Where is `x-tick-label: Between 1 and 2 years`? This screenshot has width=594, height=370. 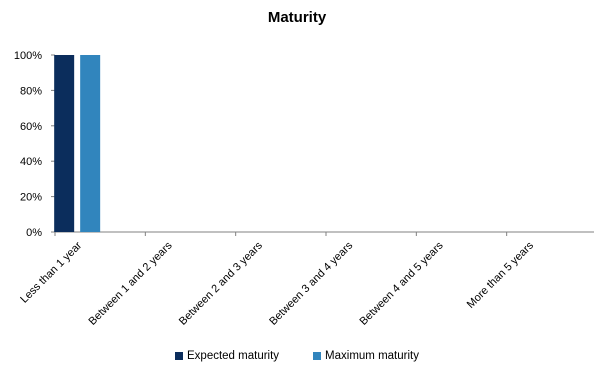 x-tick-label: Between 1 and 2 years is located at coordinates (131, 283).